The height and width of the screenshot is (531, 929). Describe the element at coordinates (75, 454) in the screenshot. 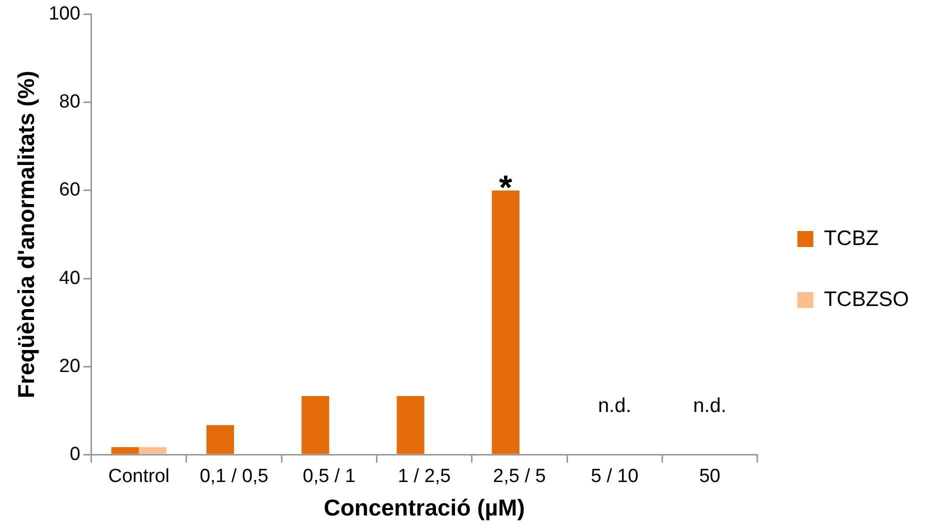

I see `y-tick-label: 0` at that location.